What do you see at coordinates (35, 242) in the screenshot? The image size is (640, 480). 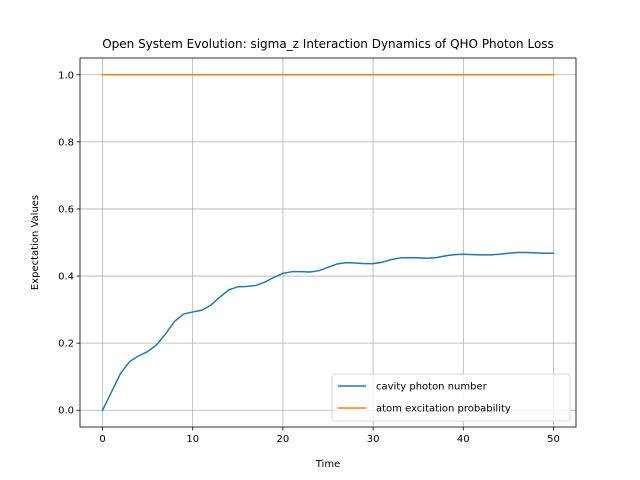 I see `y-axis-label: Expectation Values` at bounding box center [35, 242].